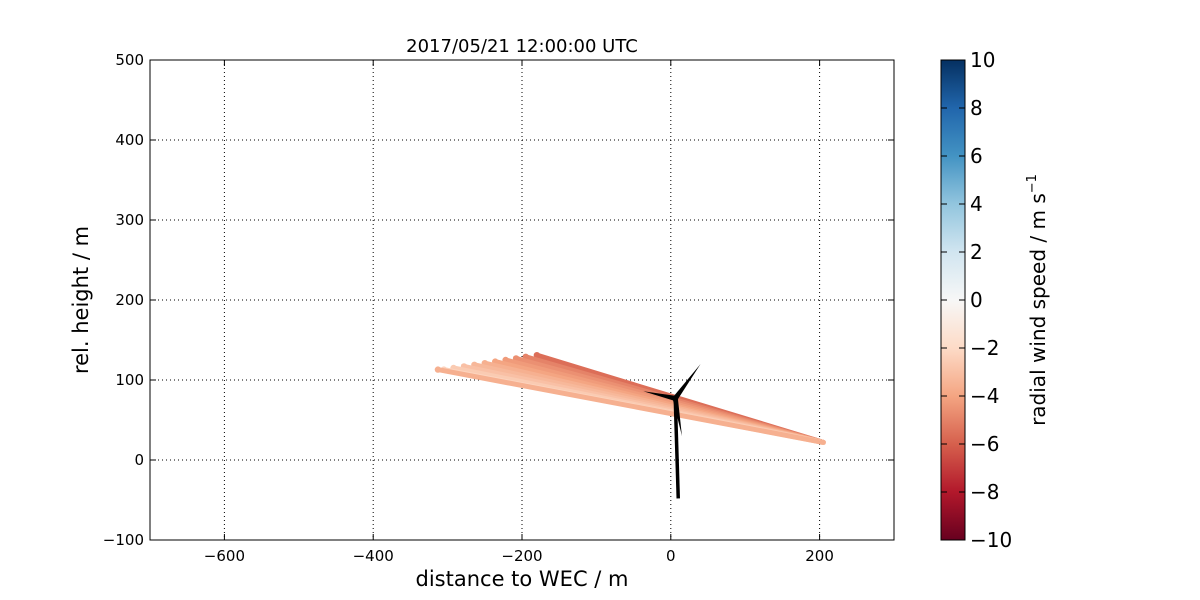 Image resolution: width=1200 pixels, height=600 pixels. I want to click on wind-turbine-icon, so click(672, 431).